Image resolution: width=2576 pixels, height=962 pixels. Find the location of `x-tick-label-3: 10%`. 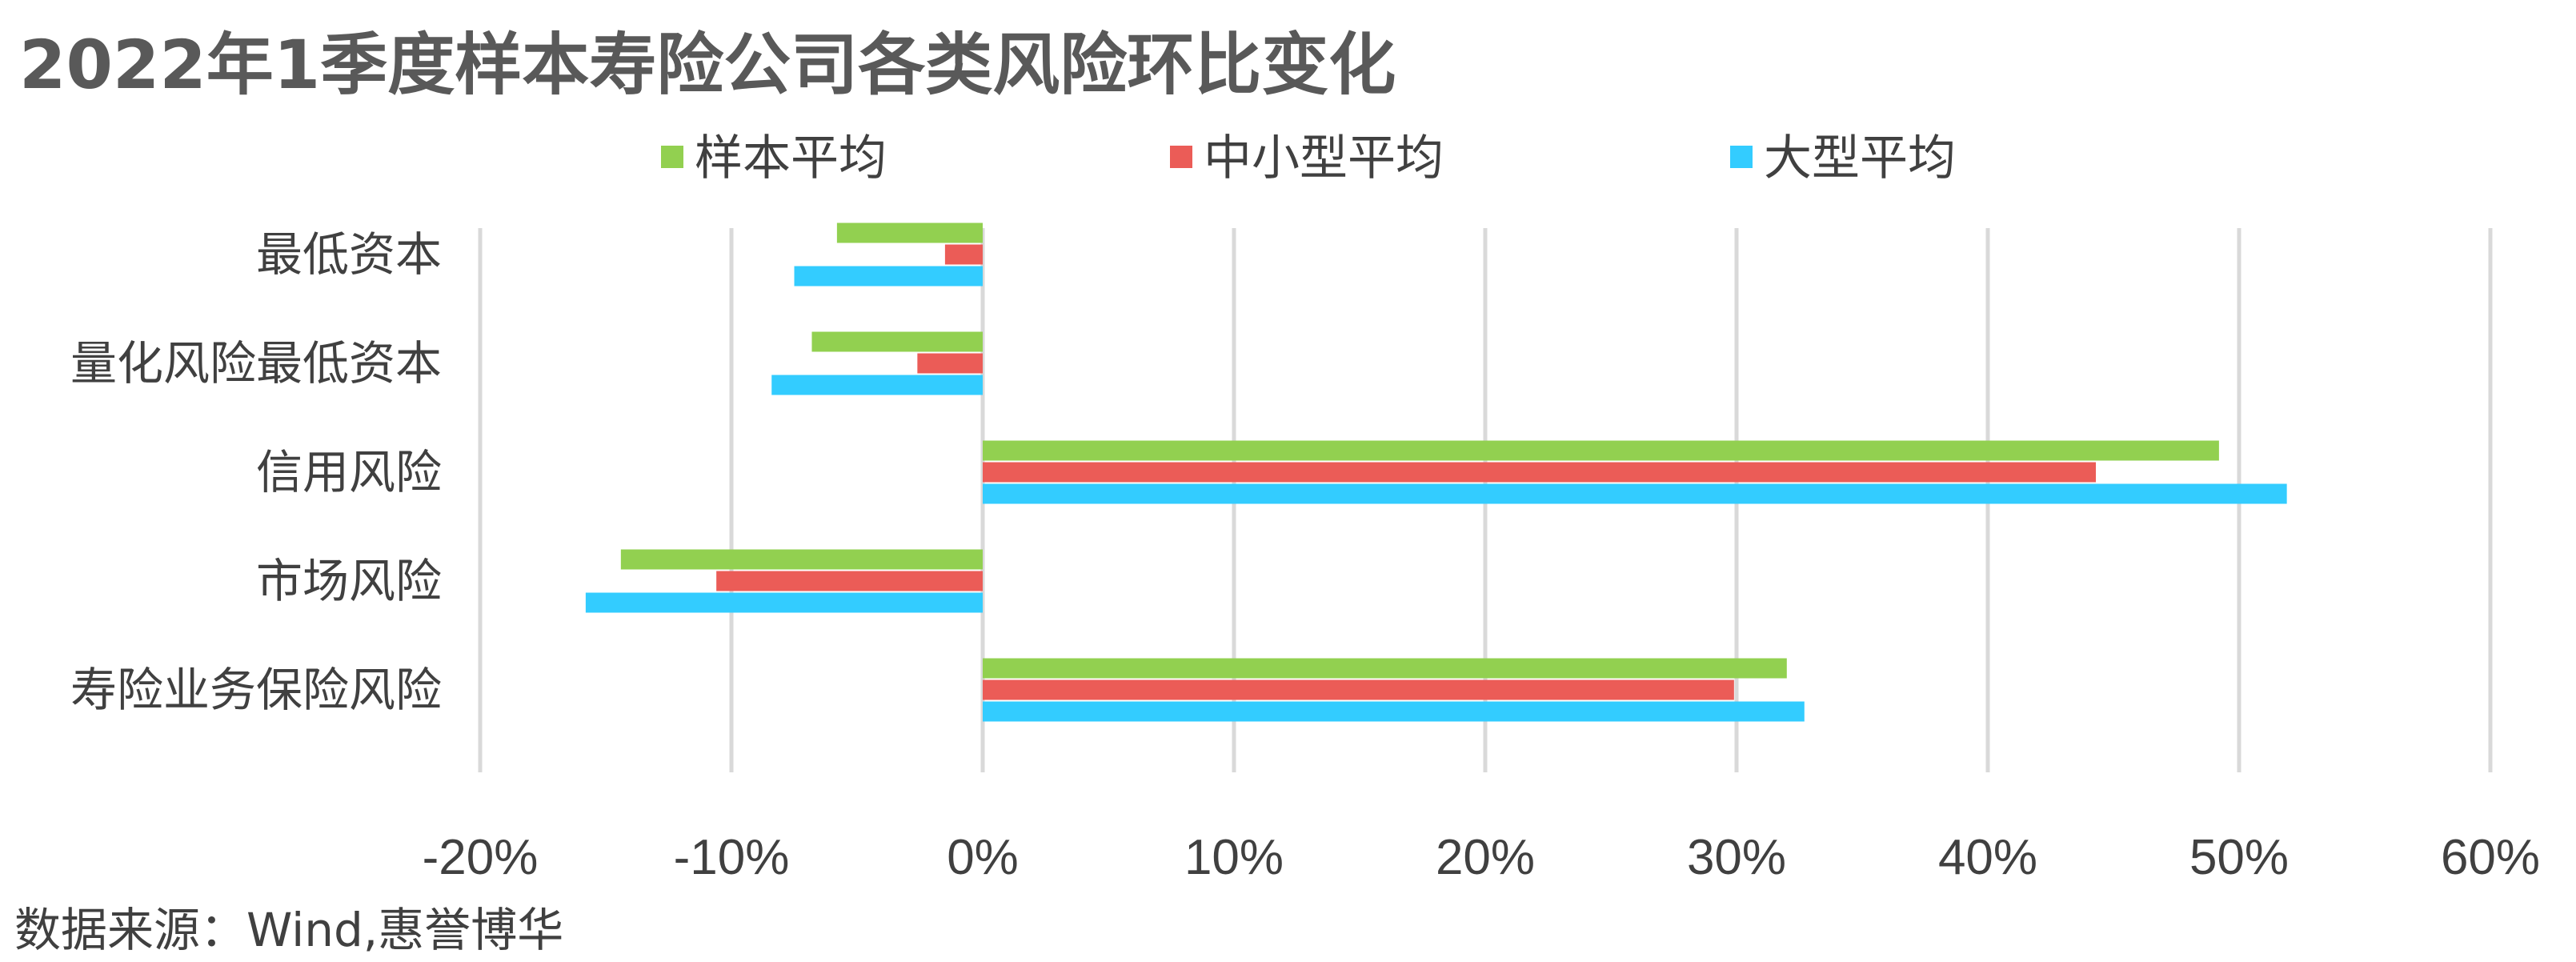

x-tick-label-3: 10% is located at coordinates (1234, 857).